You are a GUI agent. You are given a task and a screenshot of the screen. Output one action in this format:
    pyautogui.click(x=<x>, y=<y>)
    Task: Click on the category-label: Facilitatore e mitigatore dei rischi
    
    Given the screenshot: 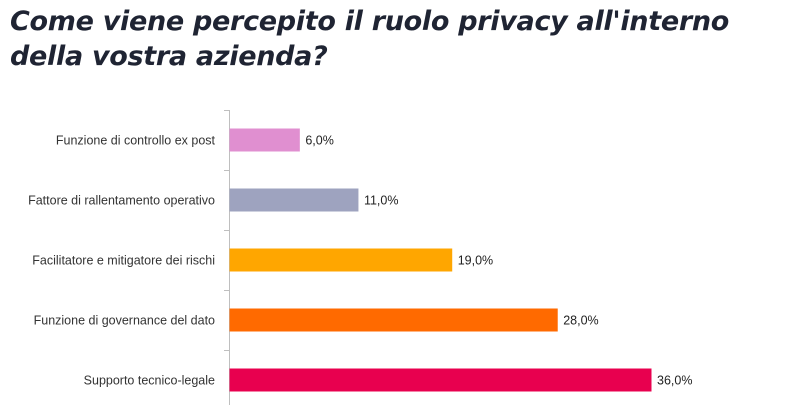 What is the action you would take?
    pyautogui.click(x=123, y=261)
    